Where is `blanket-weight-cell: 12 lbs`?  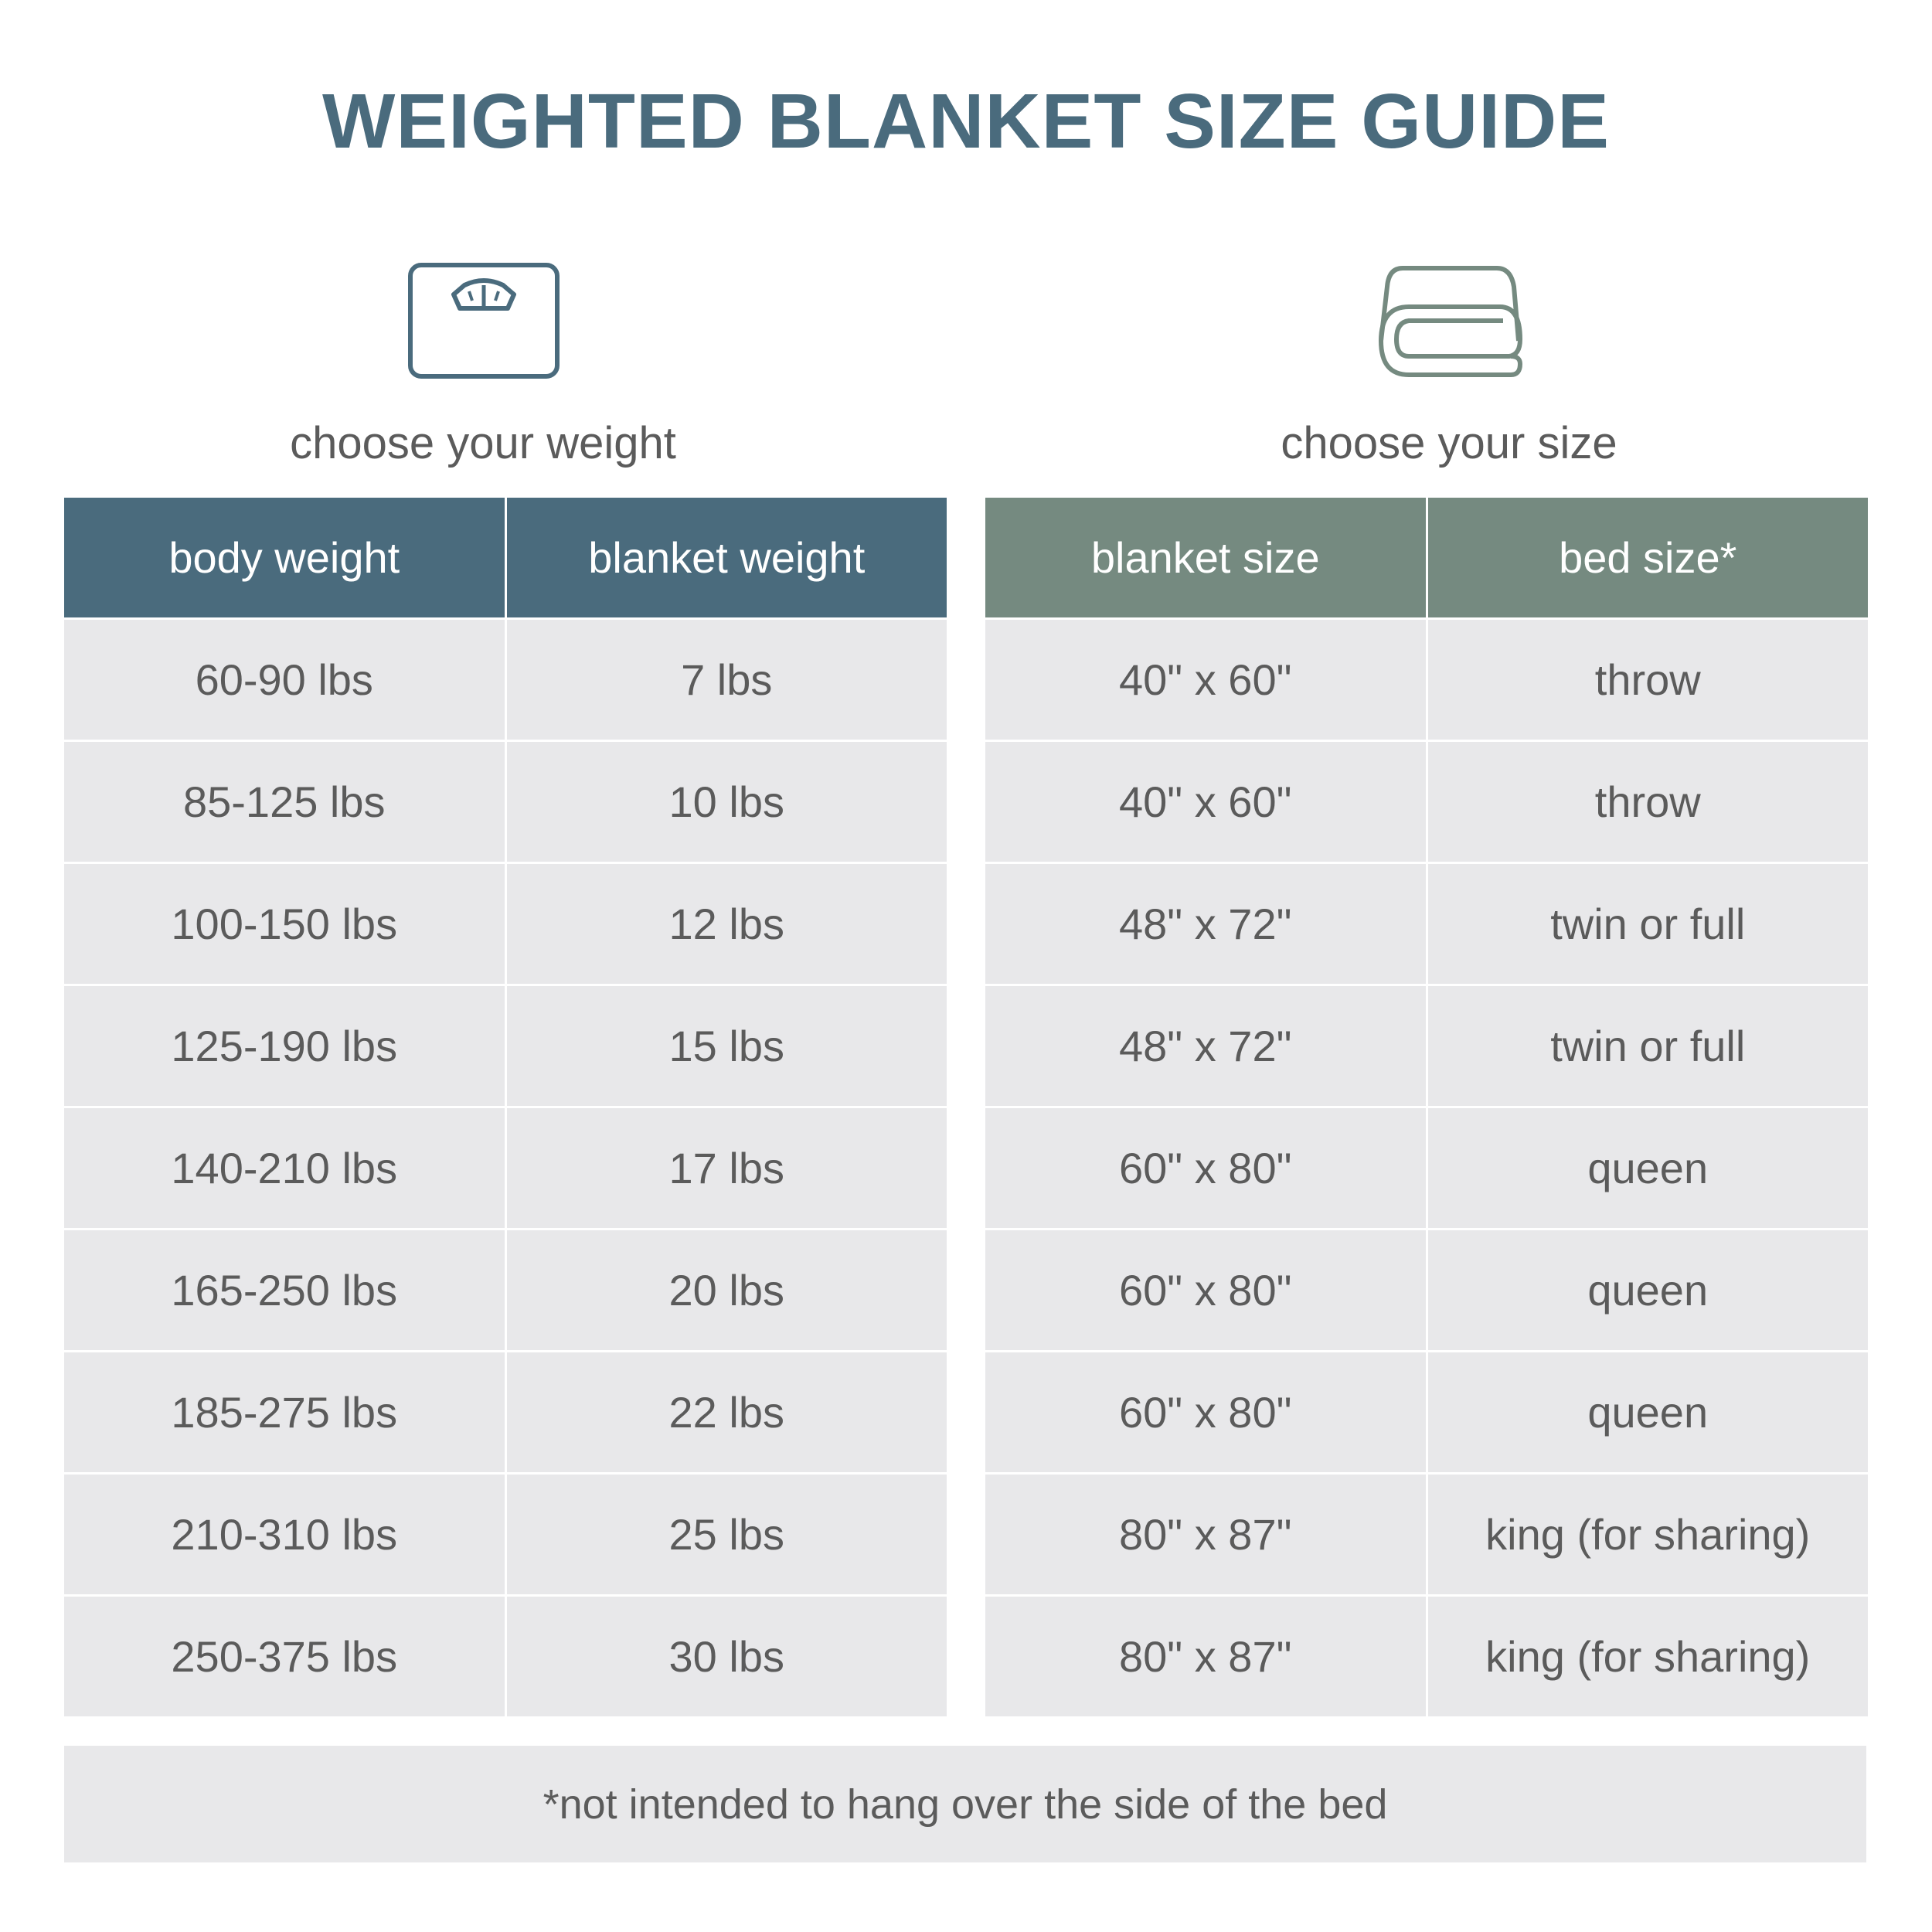
blanket-weight-cell: 12 lbs is located at coordinates (726, 923).